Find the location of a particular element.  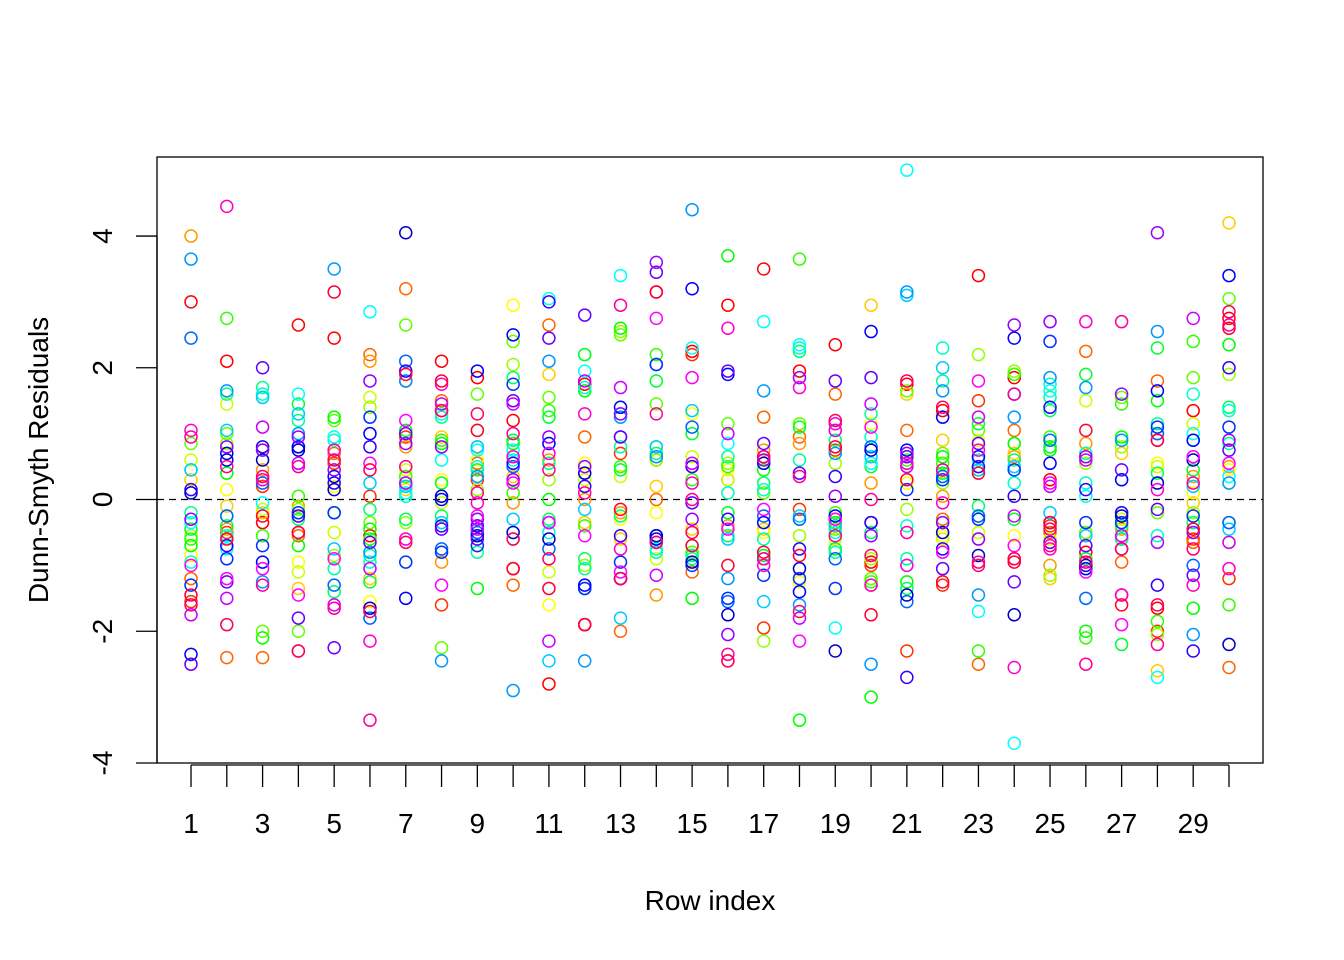

x-tick-label: 13 is located at coordinates (620, 823).